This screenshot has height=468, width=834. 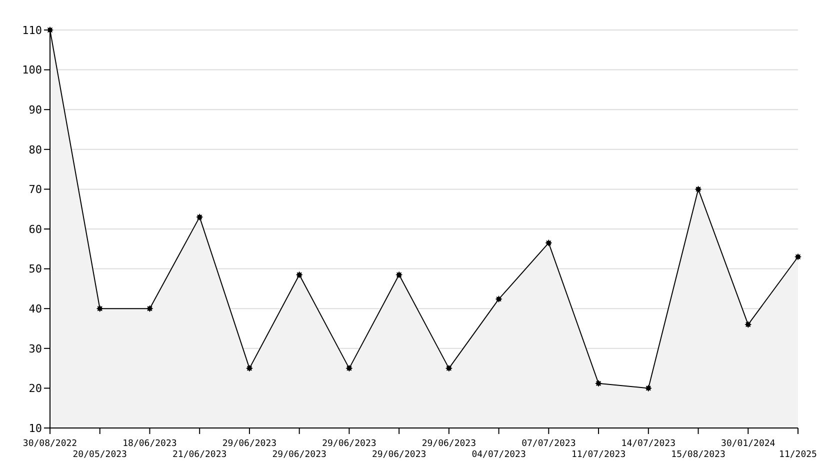 What do you see at coordinates (748, 444) in the screenshot?
I see `x-tick-label: 30/01/2024` at bounding box center [748, 444].